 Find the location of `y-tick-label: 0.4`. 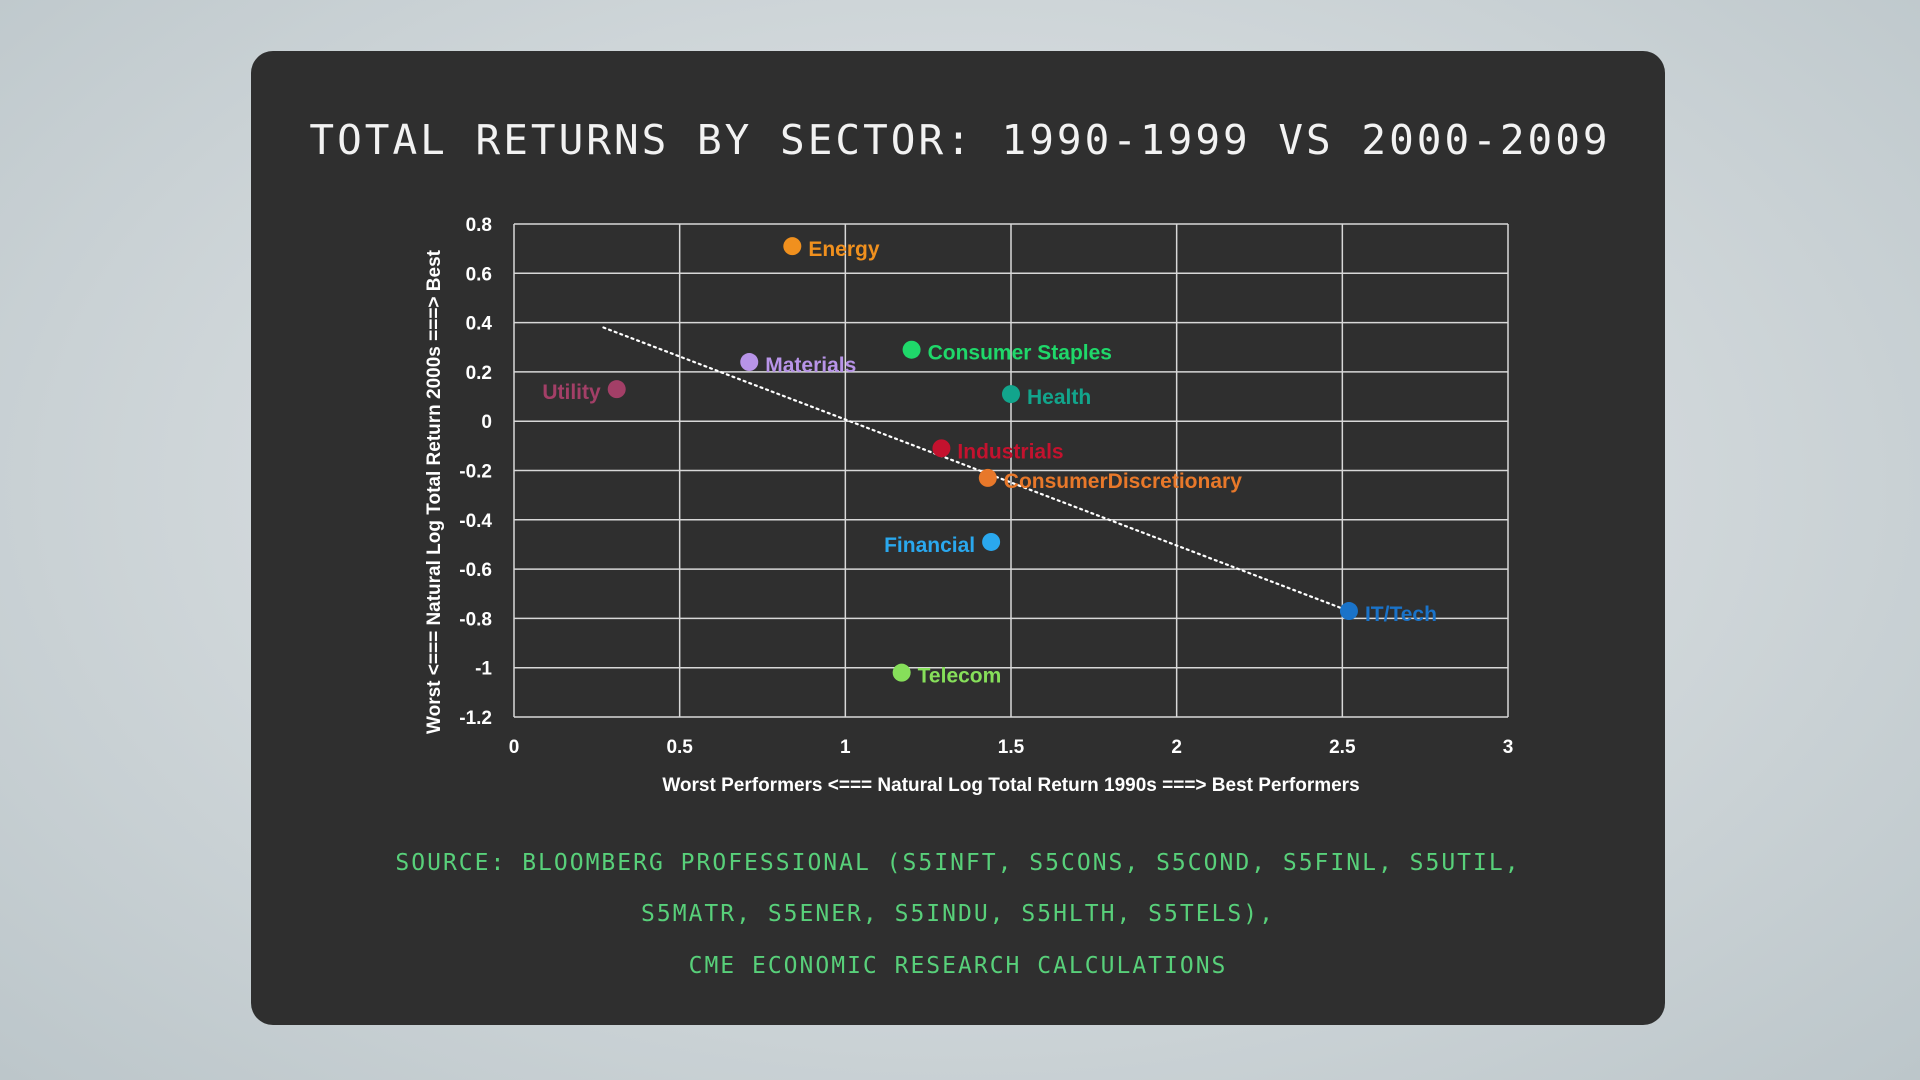

y-tick-label: 0.4 is located at coordinates (479, 324).